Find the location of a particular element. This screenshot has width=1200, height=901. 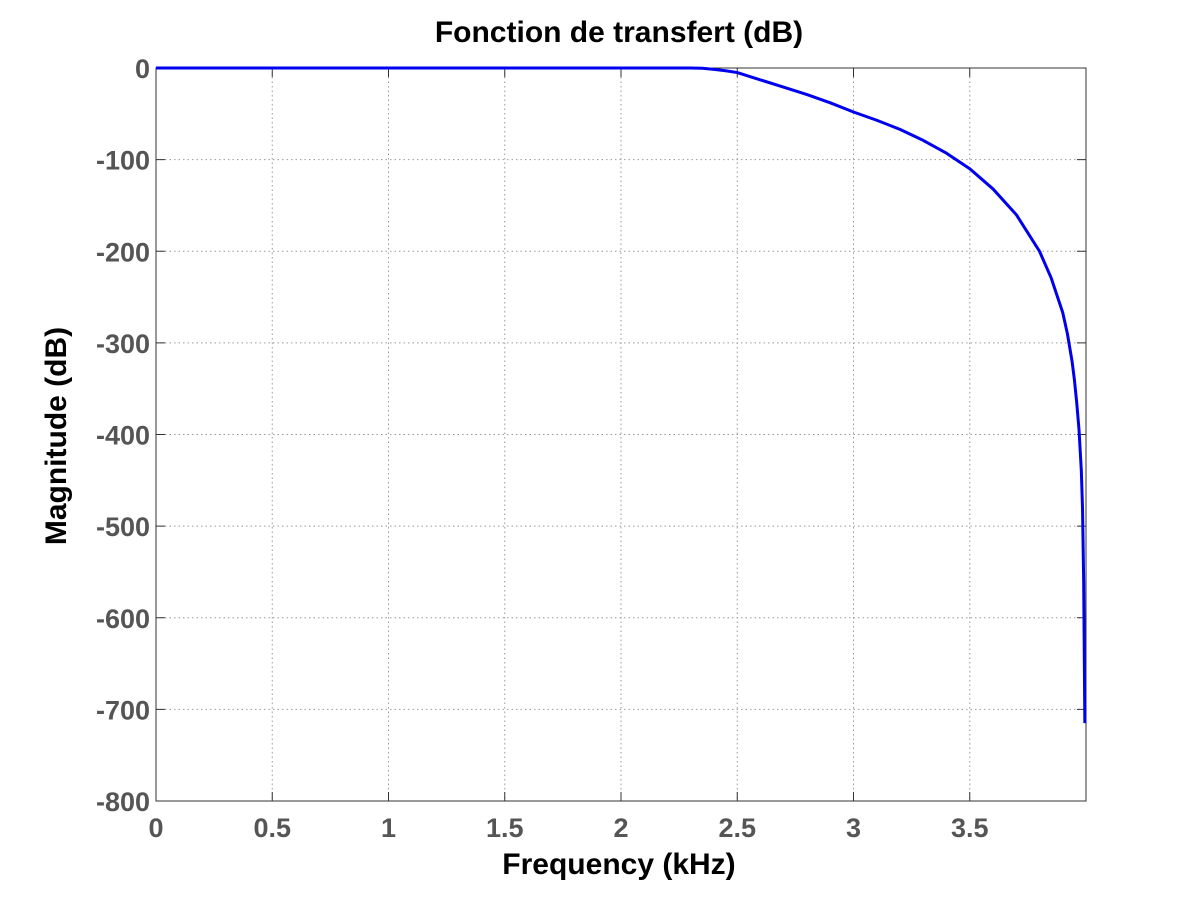

y-tick-label: -700 is located at coordinates (123, 710).